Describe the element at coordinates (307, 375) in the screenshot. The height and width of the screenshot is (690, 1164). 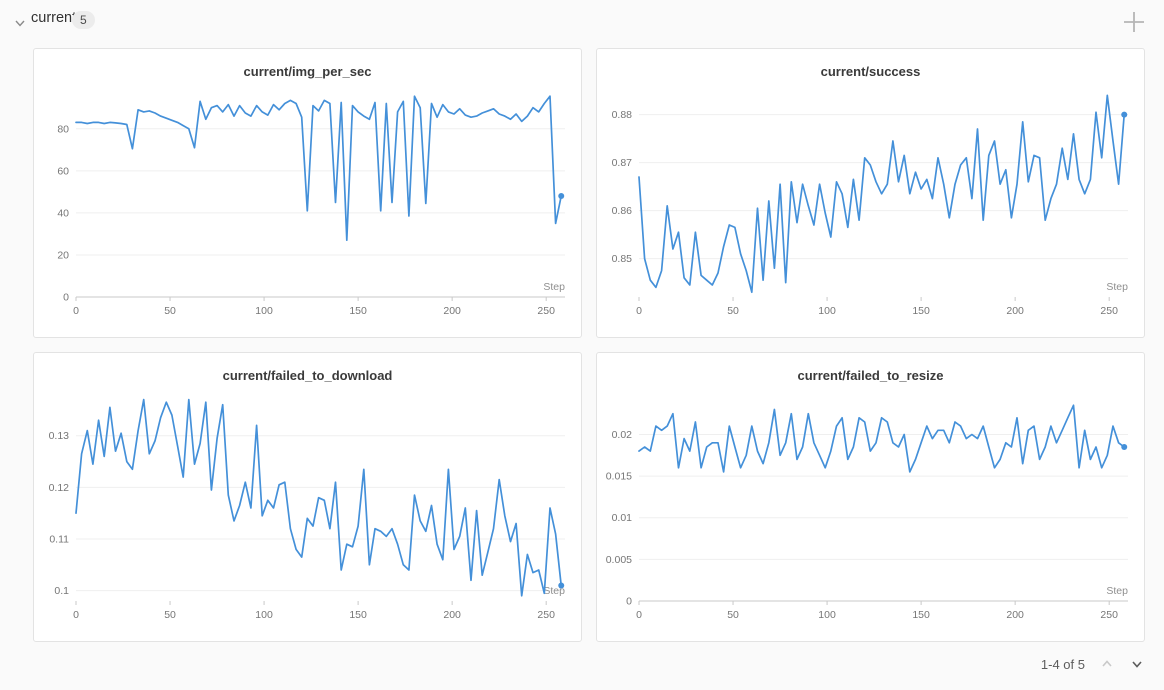
I see `chart-title: current/failed_to_download` at that location.